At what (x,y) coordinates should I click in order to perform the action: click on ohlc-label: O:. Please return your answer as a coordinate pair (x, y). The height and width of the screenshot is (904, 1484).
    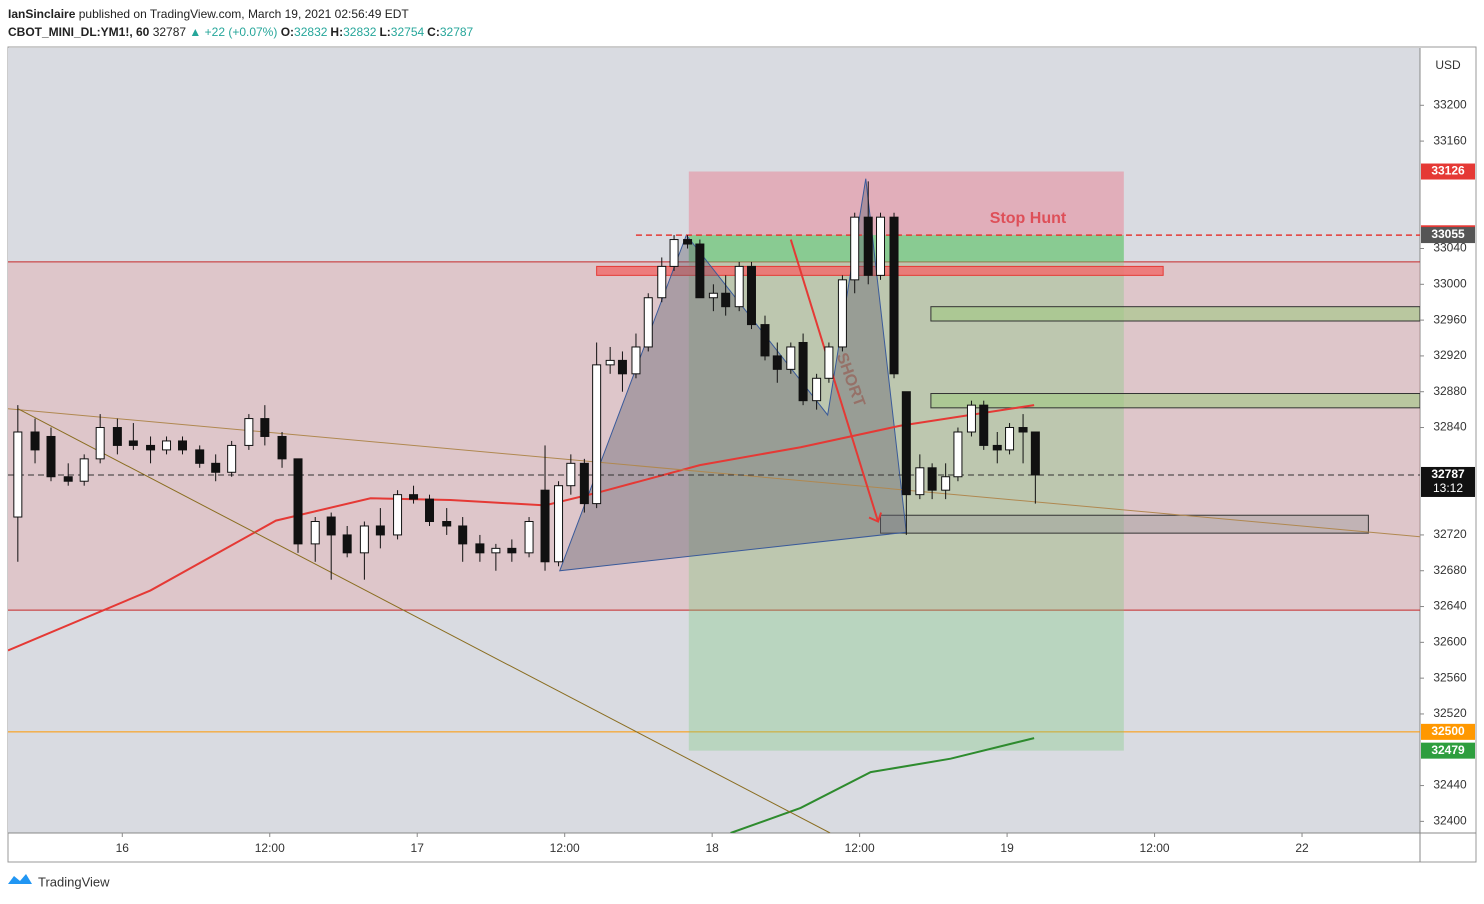
    Looking at the image, I should click on (287, 32).